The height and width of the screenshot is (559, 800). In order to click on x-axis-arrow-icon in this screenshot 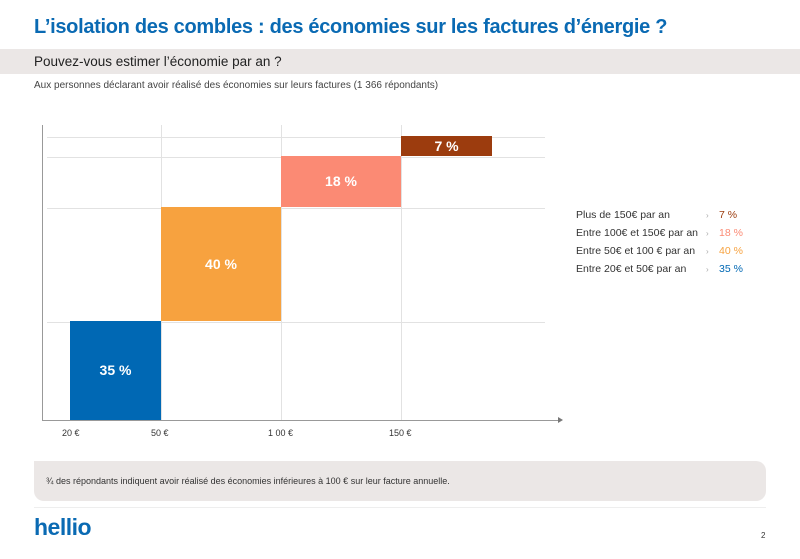, I will do `click(560, 420)`.